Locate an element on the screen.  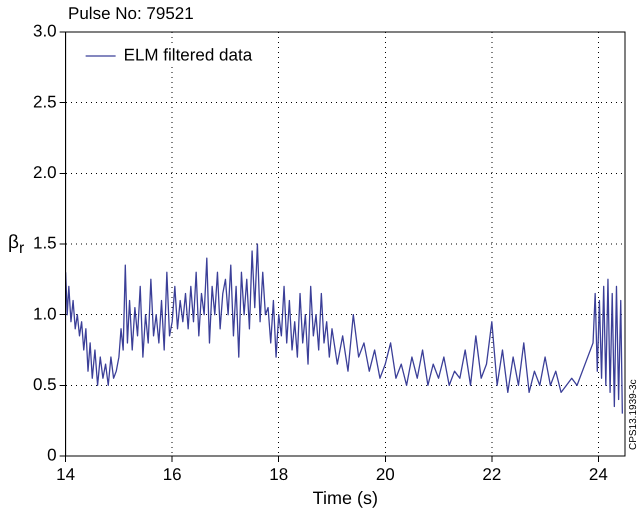
y-tick-label: 0.5 is located at coordinates (44, 384).